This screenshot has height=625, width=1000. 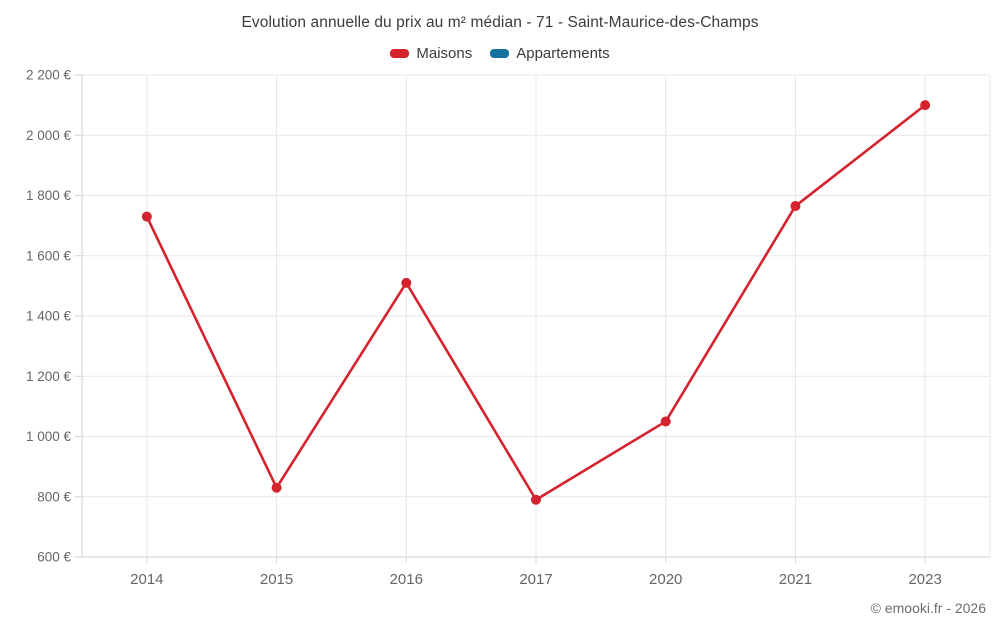 What do you see at coordinates (406, 579) in the screenshot?
I see `x-axis-label: 2016` at bounding box center [406, 579].